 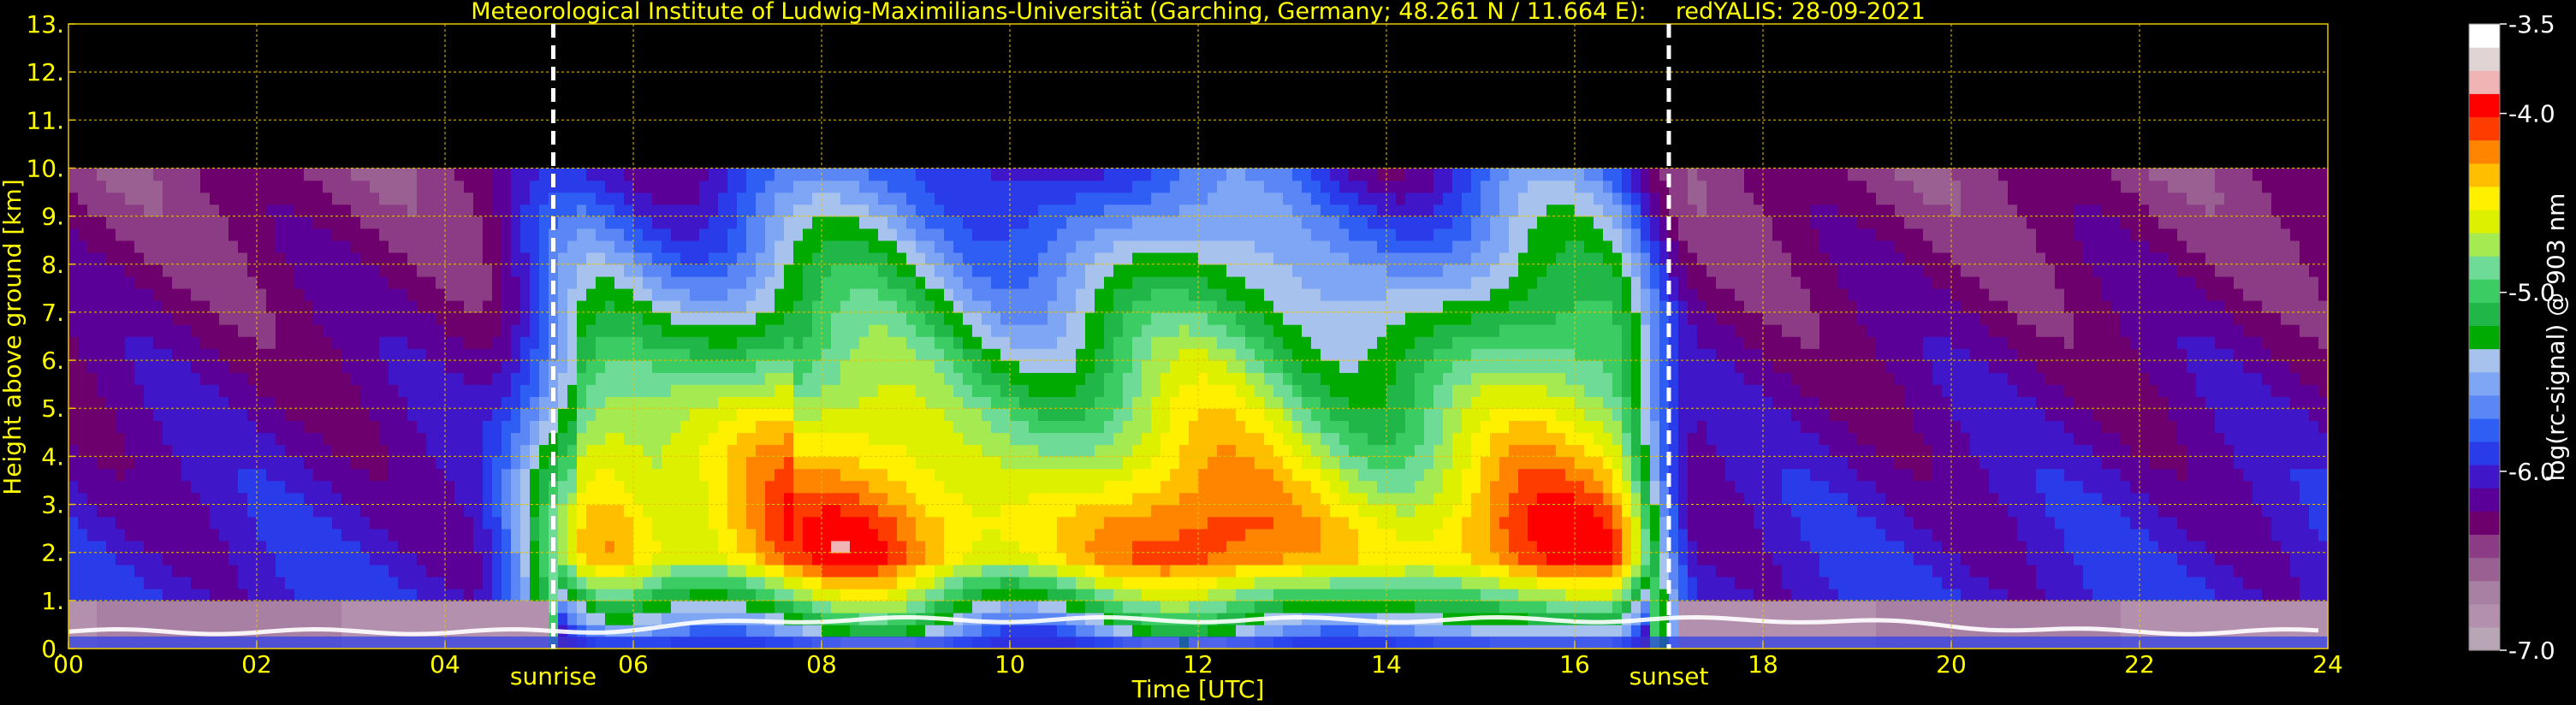 What do you see at coordinates (52, 265) in the screenshot?
I see `y-tick-label: 8.` at bounding box center [52, 265].